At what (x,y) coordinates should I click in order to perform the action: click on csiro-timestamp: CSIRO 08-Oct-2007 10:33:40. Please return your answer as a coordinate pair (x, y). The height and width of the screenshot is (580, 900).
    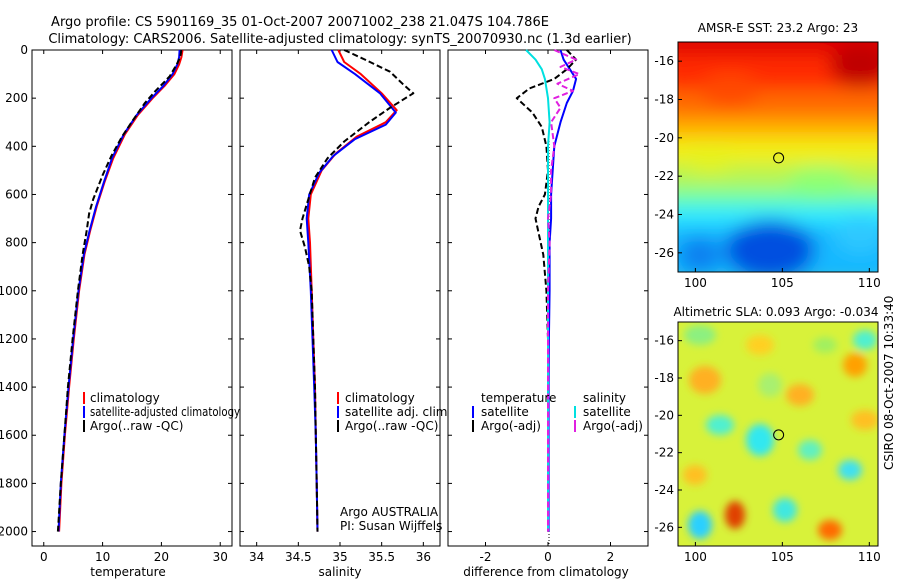
    Looking at the image, I should click on (889, 383).